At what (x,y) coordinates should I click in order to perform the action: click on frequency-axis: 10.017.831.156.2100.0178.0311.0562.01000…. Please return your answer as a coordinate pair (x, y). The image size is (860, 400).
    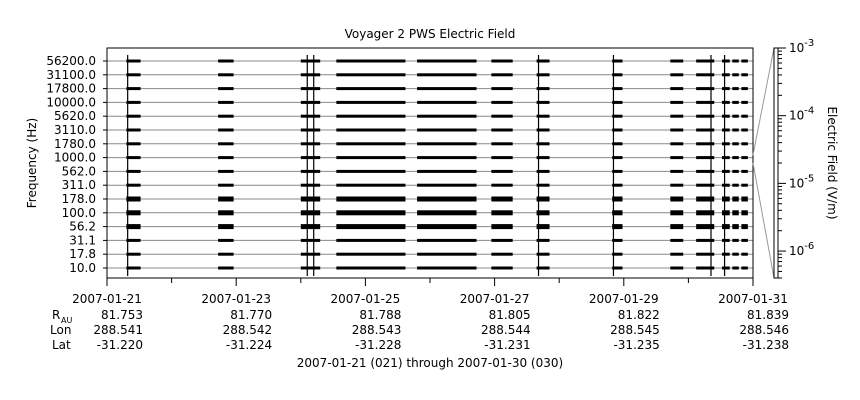
    Looking at the image, I should click on (76, 164).